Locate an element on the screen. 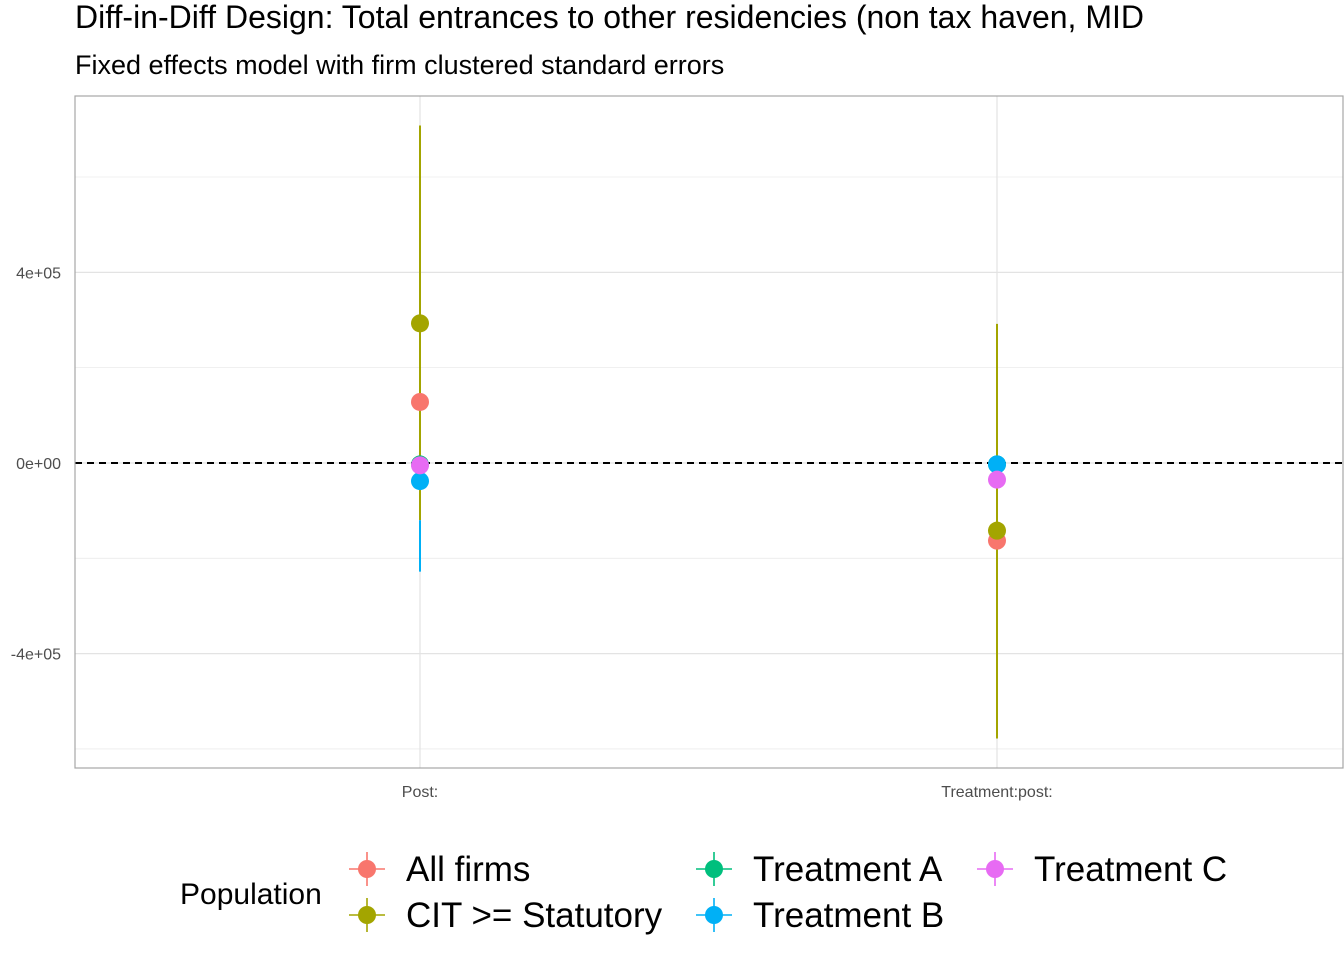 The height and width of the screenshot is (960, 1344). legend-item: CIT >= Statutory is located at coordinates (506, 915).